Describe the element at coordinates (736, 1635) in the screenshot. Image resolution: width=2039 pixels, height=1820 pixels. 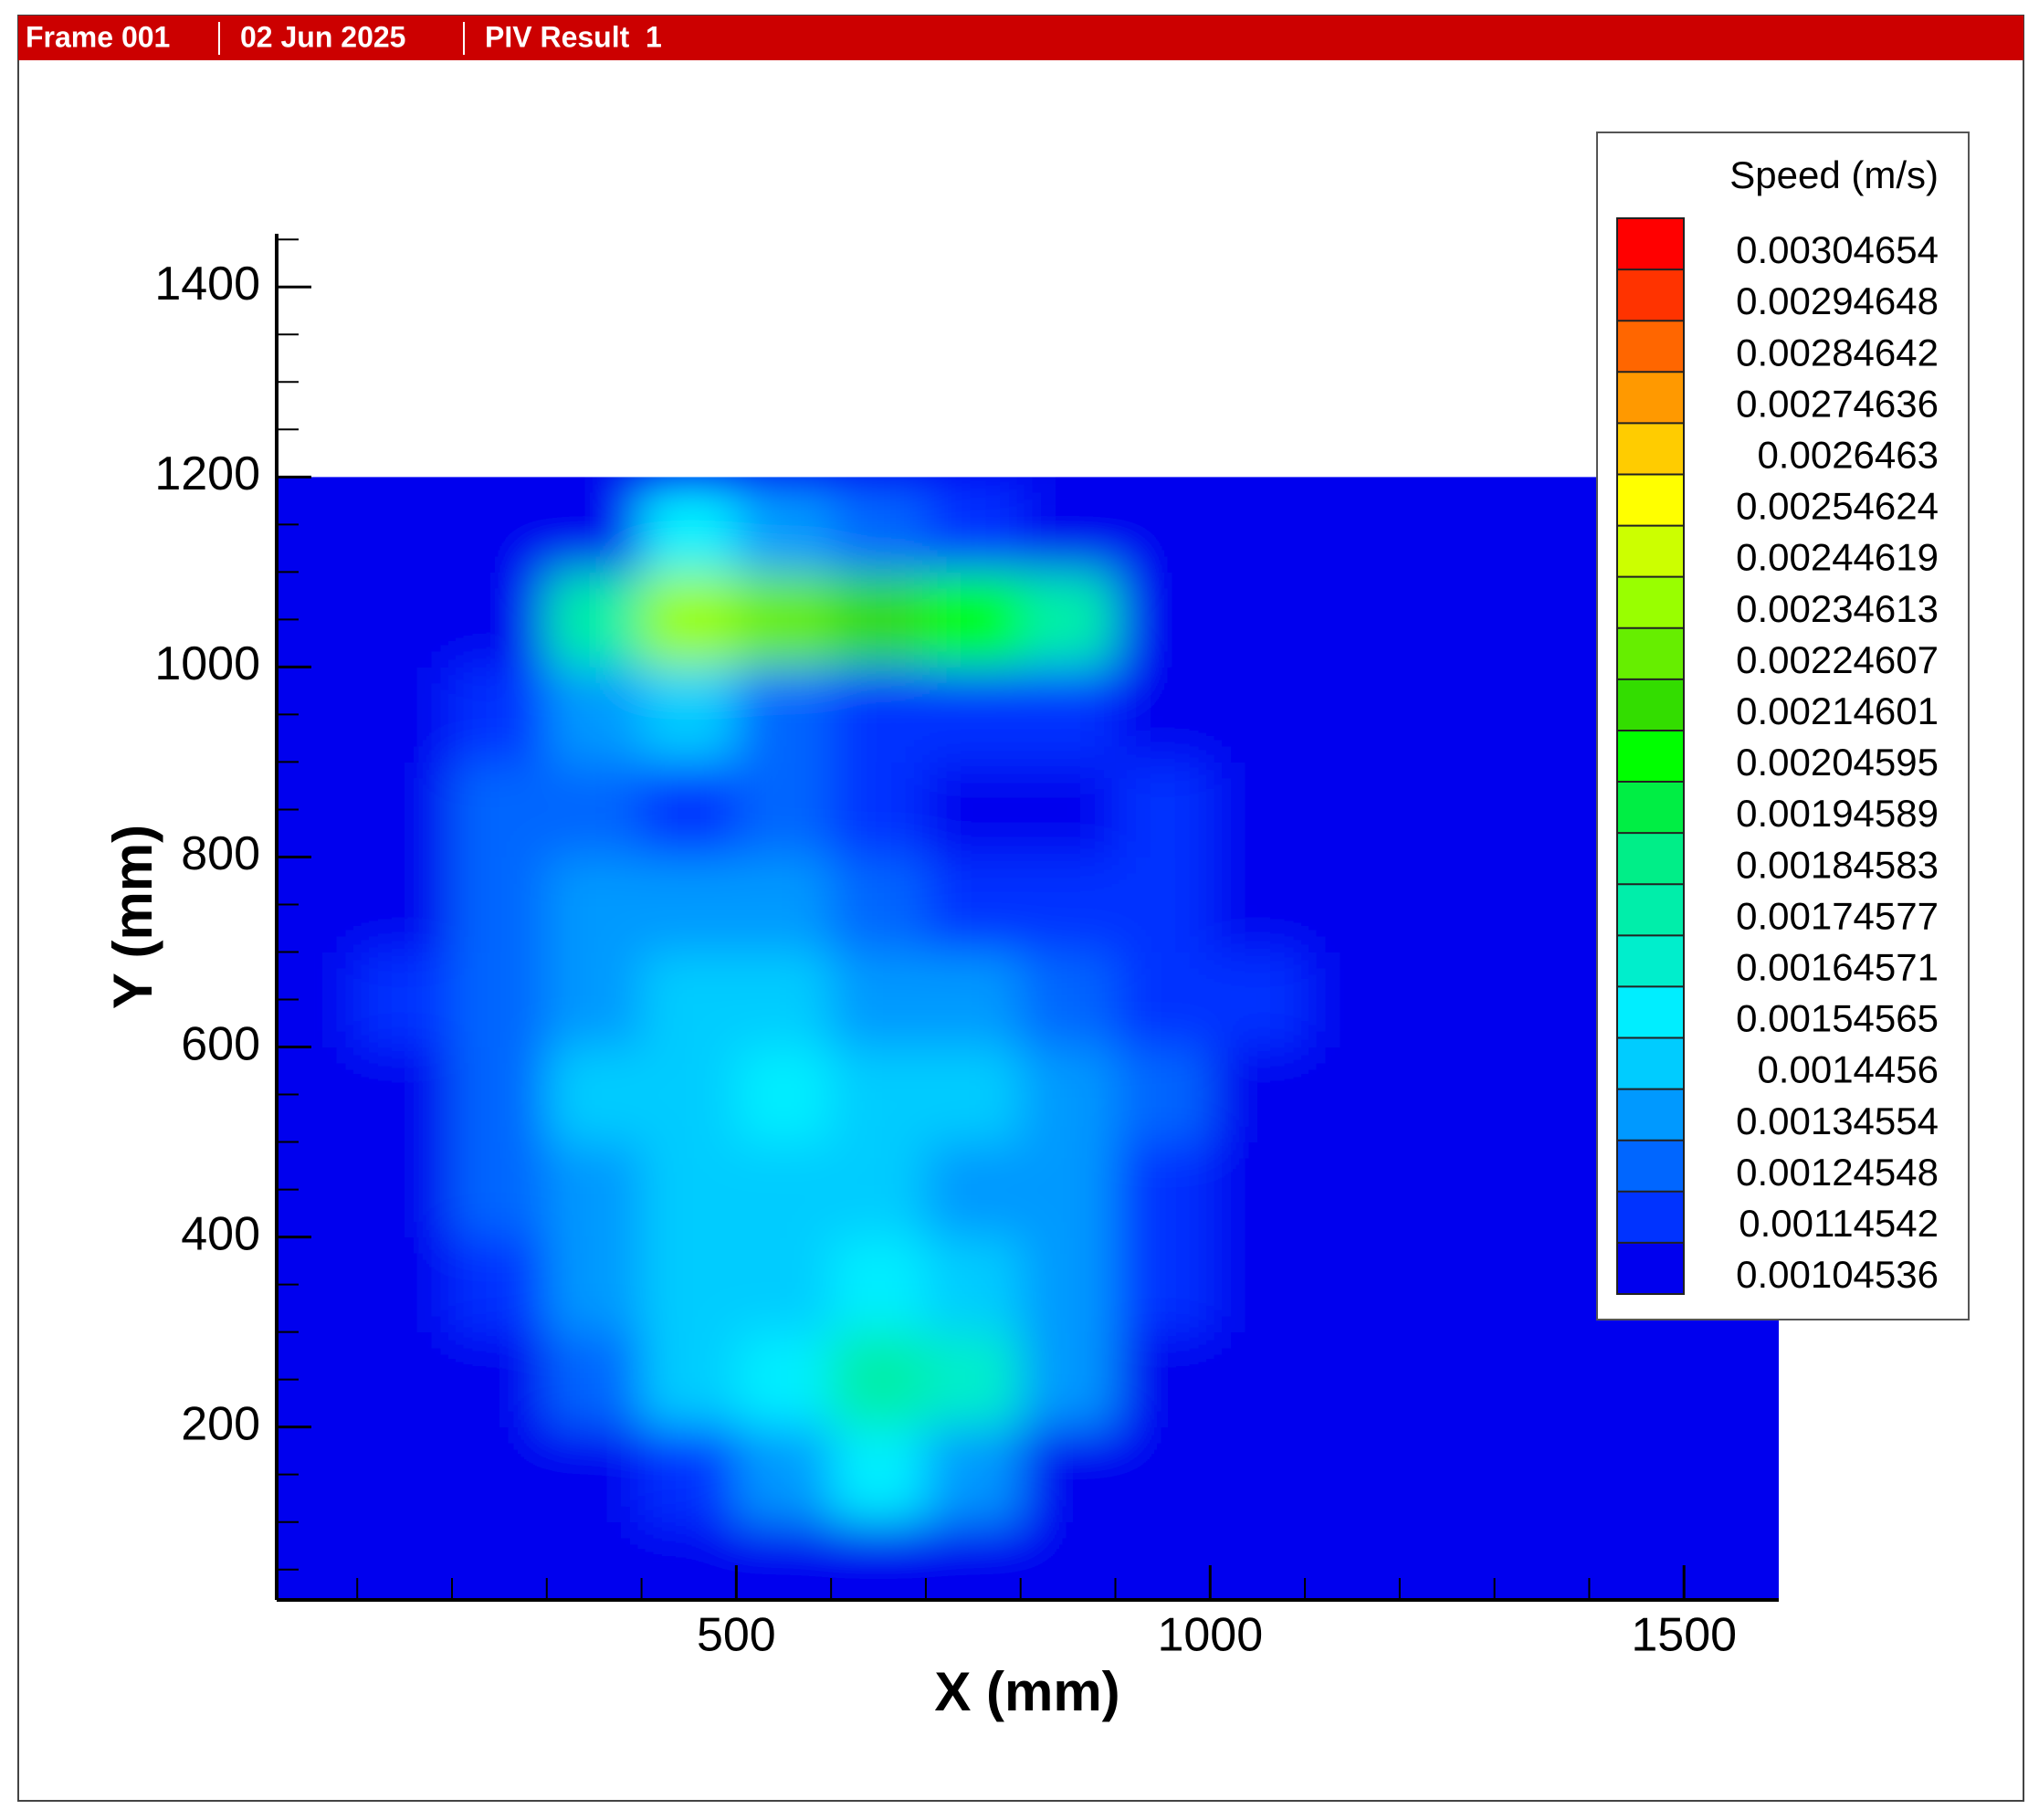
I see `x-tick-label: 500` at that location.